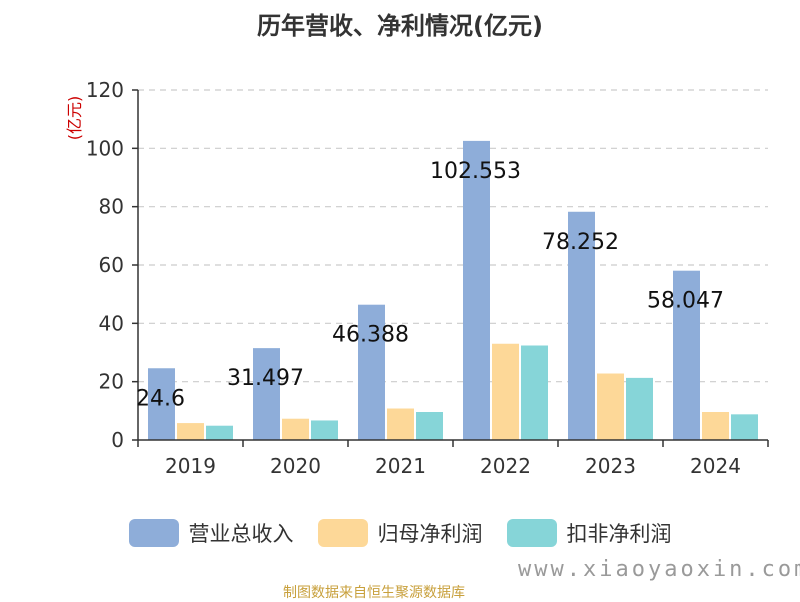 The width and height of the screenshot is (800, 602). Describe the element at coordinates (581, 325) in the screenshot. I see `bar-0-2023` at that location.